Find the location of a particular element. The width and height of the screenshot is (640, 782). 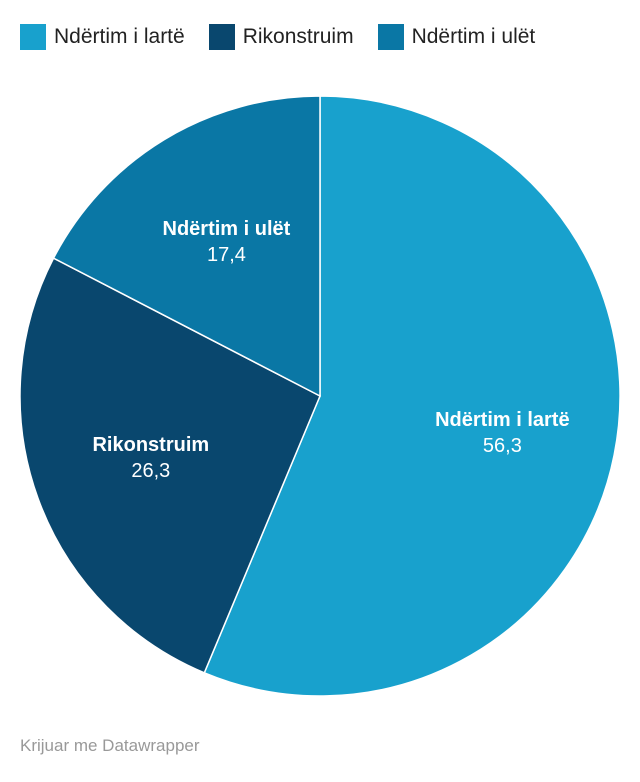

legend-item: Ndërtim i lartë is located at coordinates (102, 37).